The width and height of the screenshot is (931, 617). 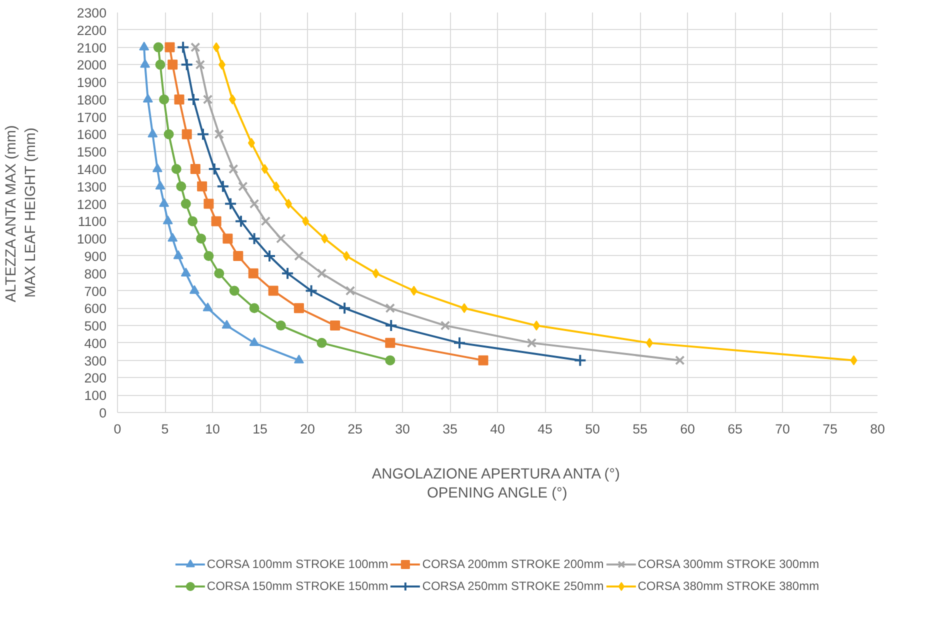 What do you see at coordinates (95, 360) in the screenshot?
I see `y-tick-label: 300` at bounding box center [95, 360].